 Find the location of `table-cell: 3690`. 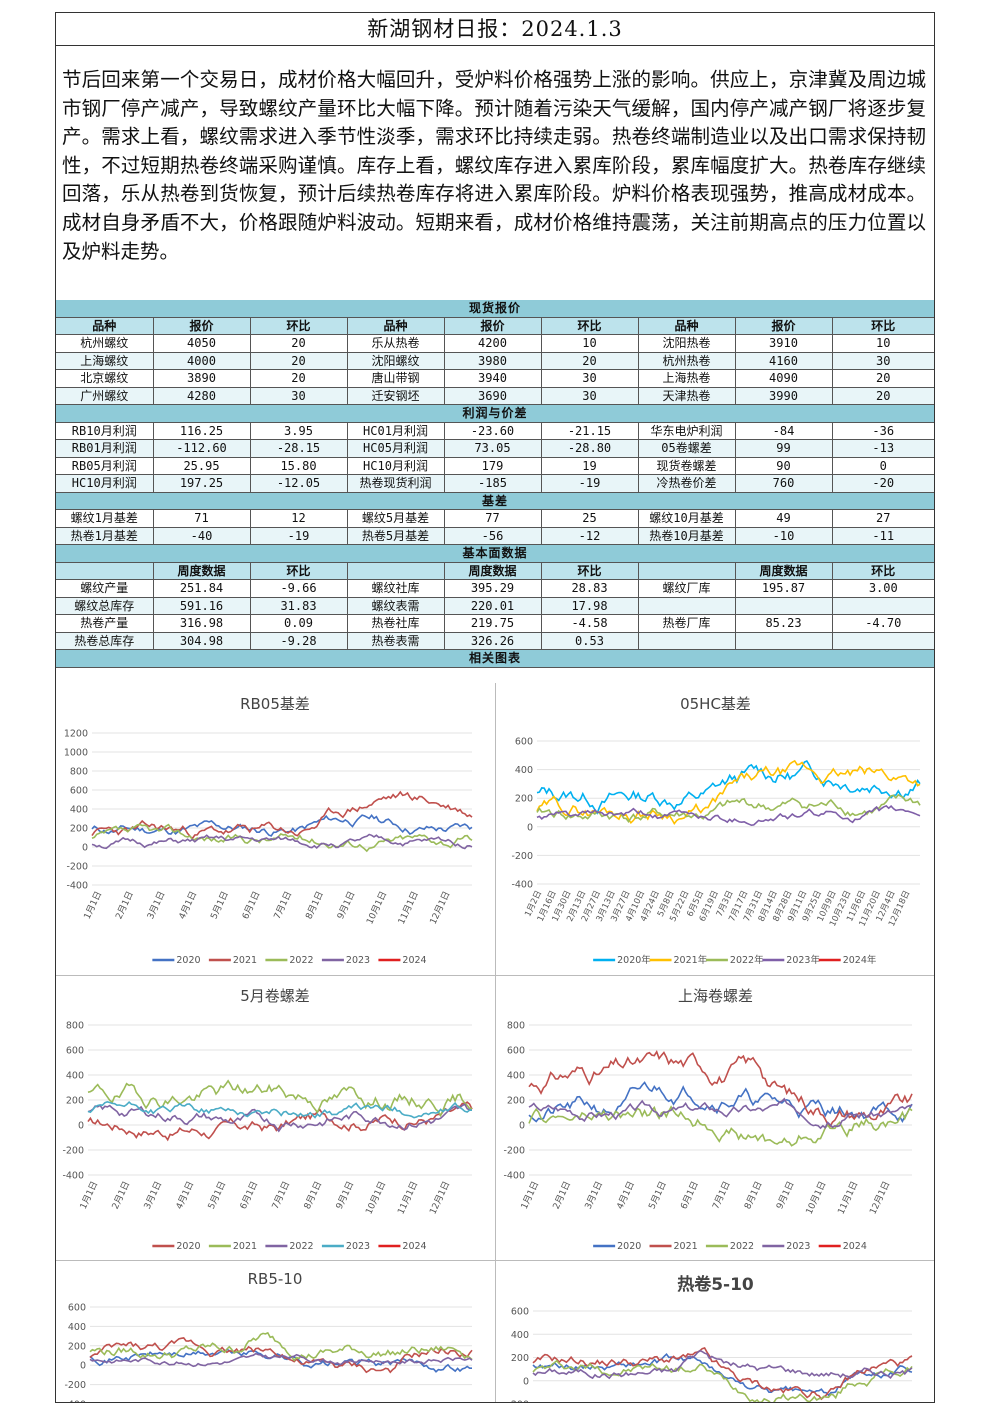

table-cell: 3690 is located at coordinates (493, 396).